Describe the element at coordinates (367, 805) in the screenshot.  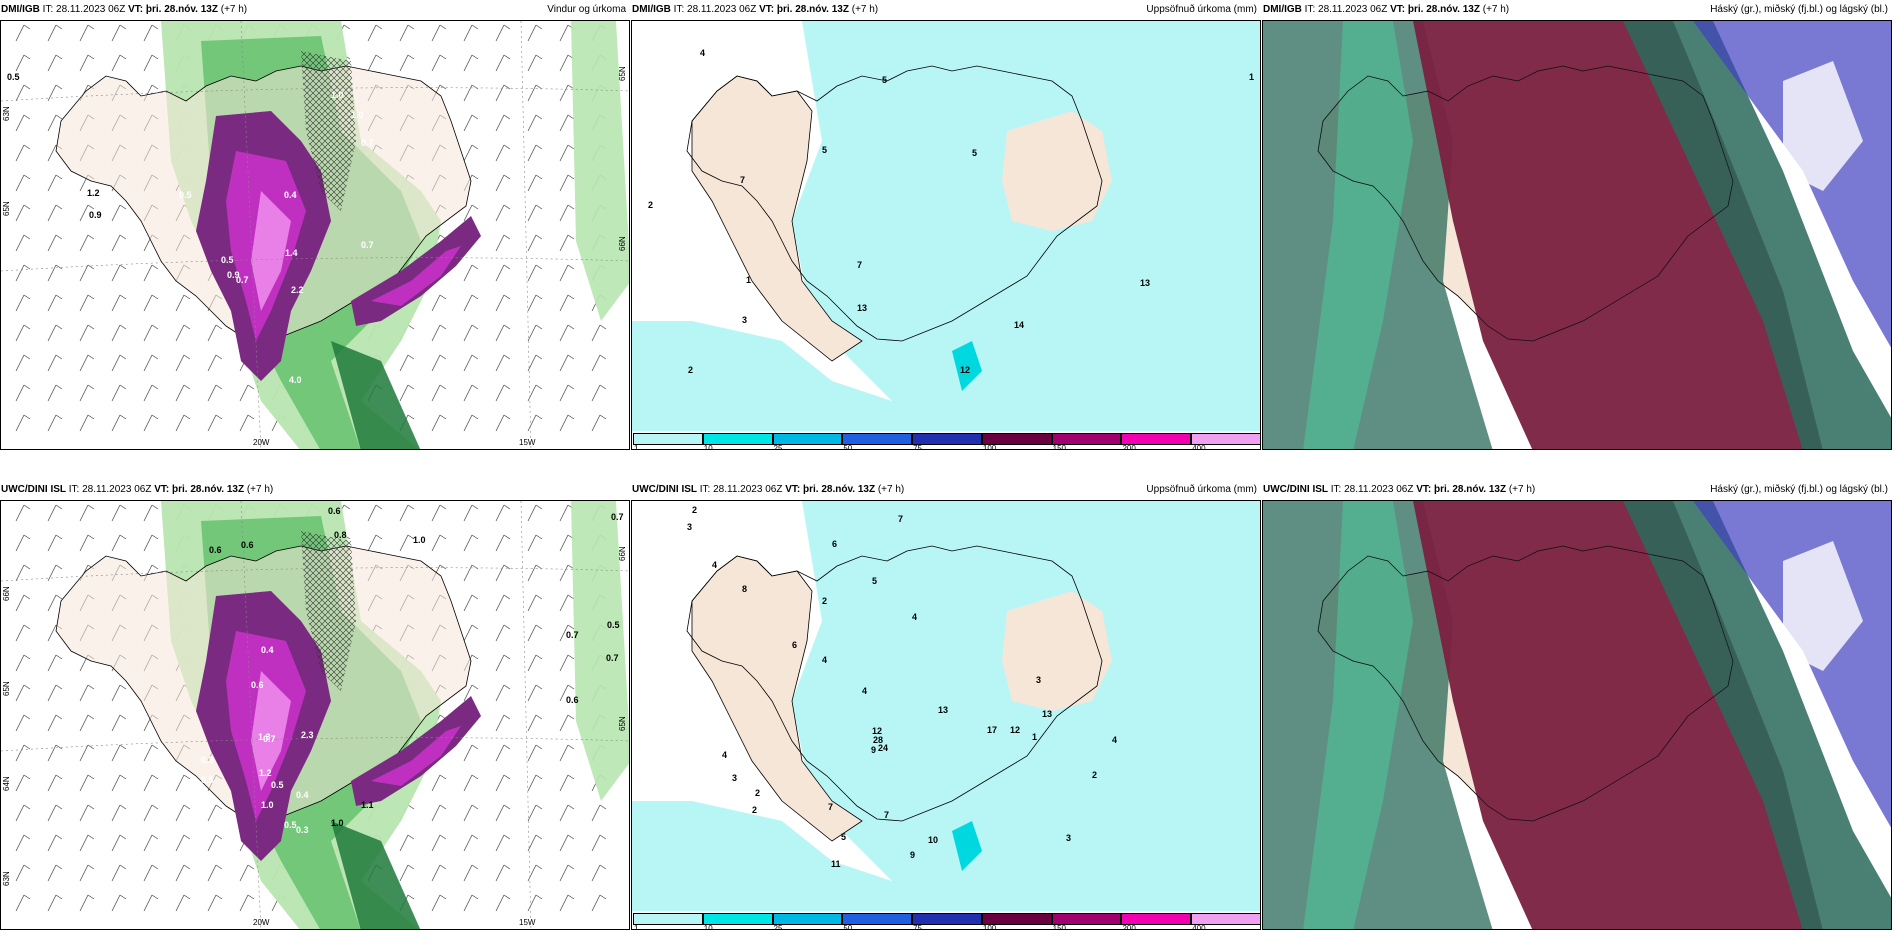
I see `map-value-label: 1.1` at that location.